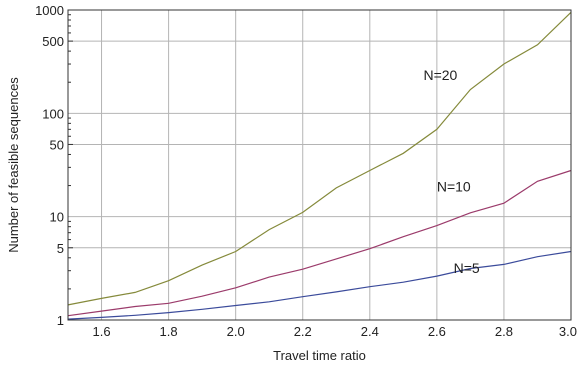  Describe the element at coordinates (467, 268) in the screenshot. I see `series-label: N=5` at that location.